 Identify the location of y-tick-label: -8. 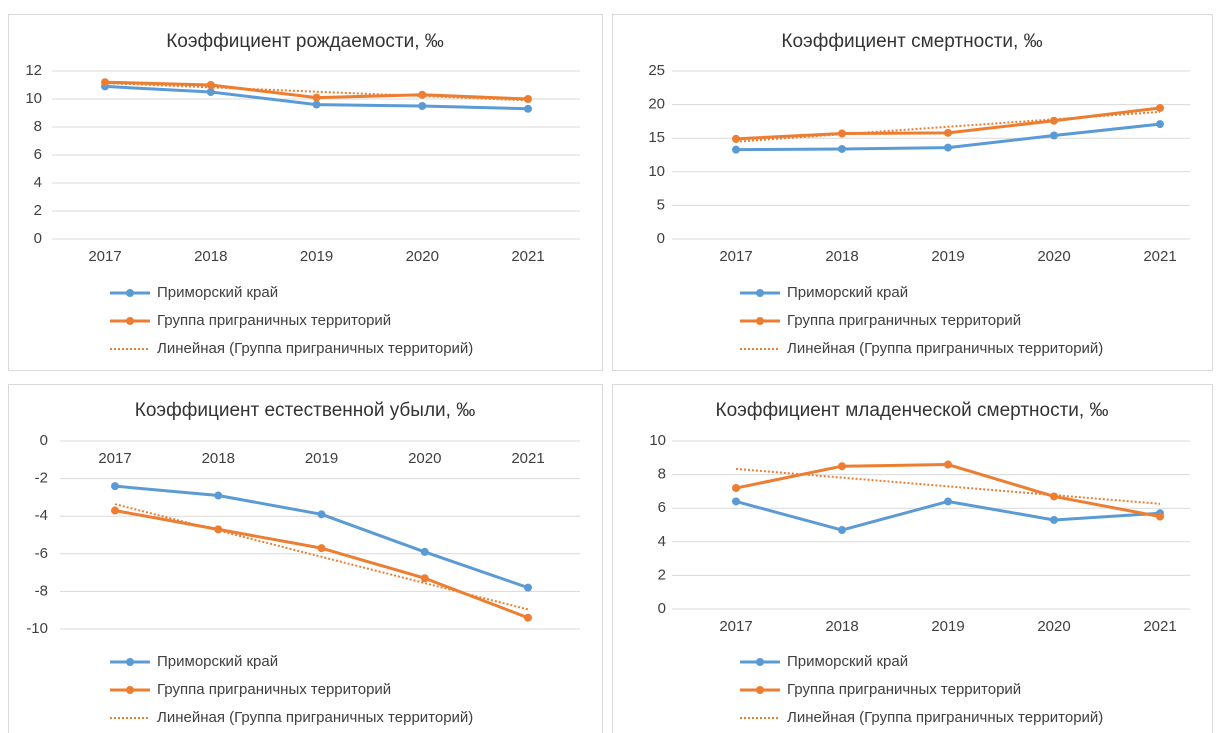
(41, 590).